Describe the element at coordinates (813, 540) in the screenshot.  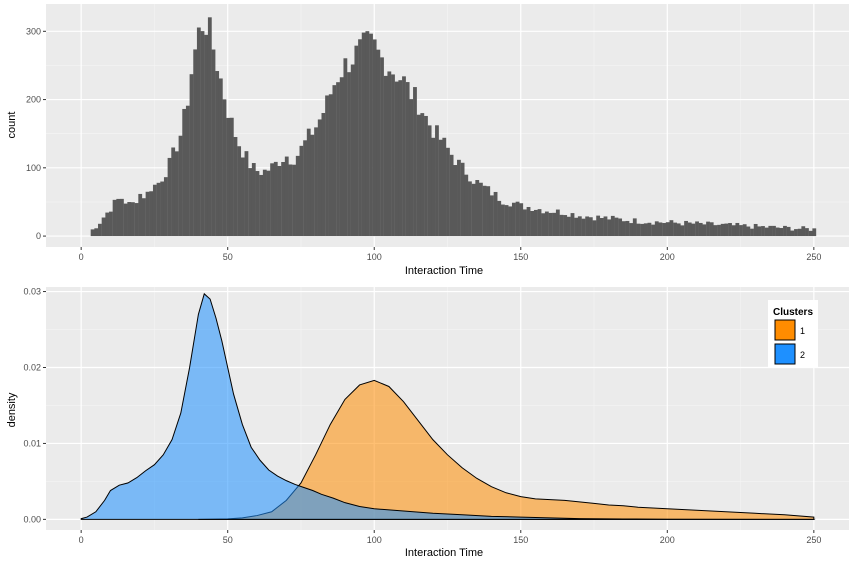
I see `density-x-tick-label: 250` at that location.